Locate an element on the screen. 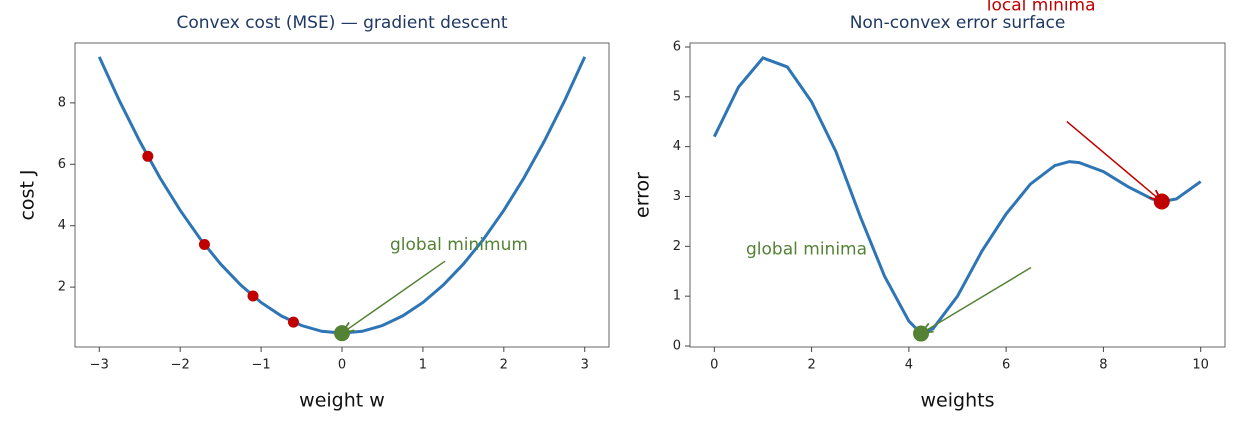 The image size is (1240, 434). x-tick-label: 6 is located at coordinates (1006, 365).